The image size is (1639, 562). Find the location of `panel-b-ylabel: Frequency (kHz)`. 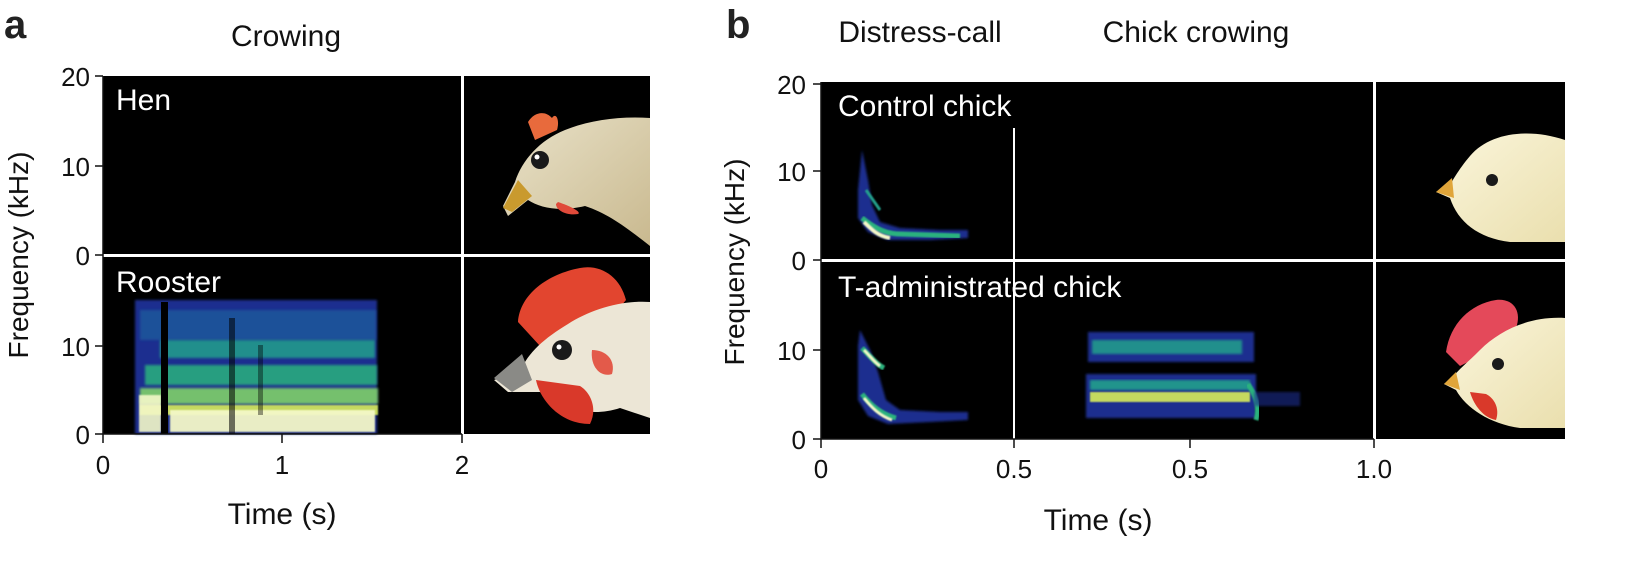

panel-b-ylabel: Frequency (kHz) is located at coordinates (734, 262).